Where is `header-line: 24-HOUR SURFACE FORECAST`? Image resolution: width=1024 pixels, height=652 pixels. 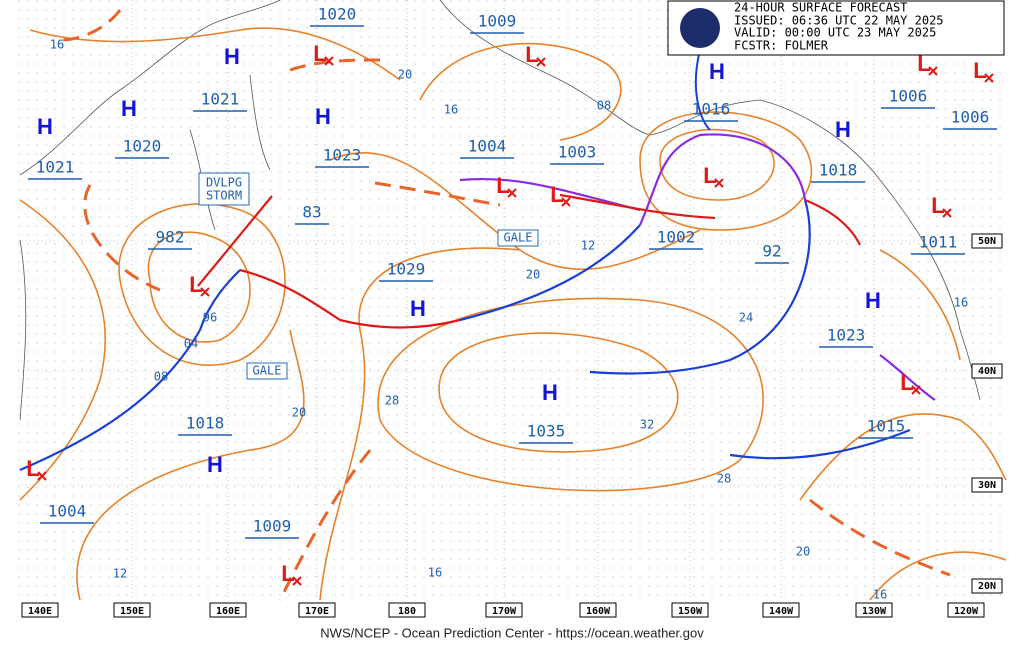 header-line: 24-HOUR SURFACE FORECAST is located at coordinates (820, 8).